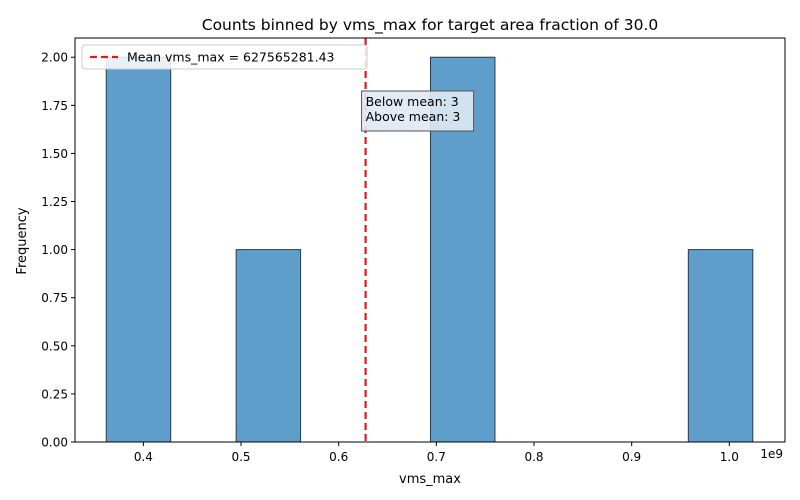  What do you see at coordinates (430, 479) in the screenshot?
I see `x-axis-label: vms_max` at bounding box center [430, 479].